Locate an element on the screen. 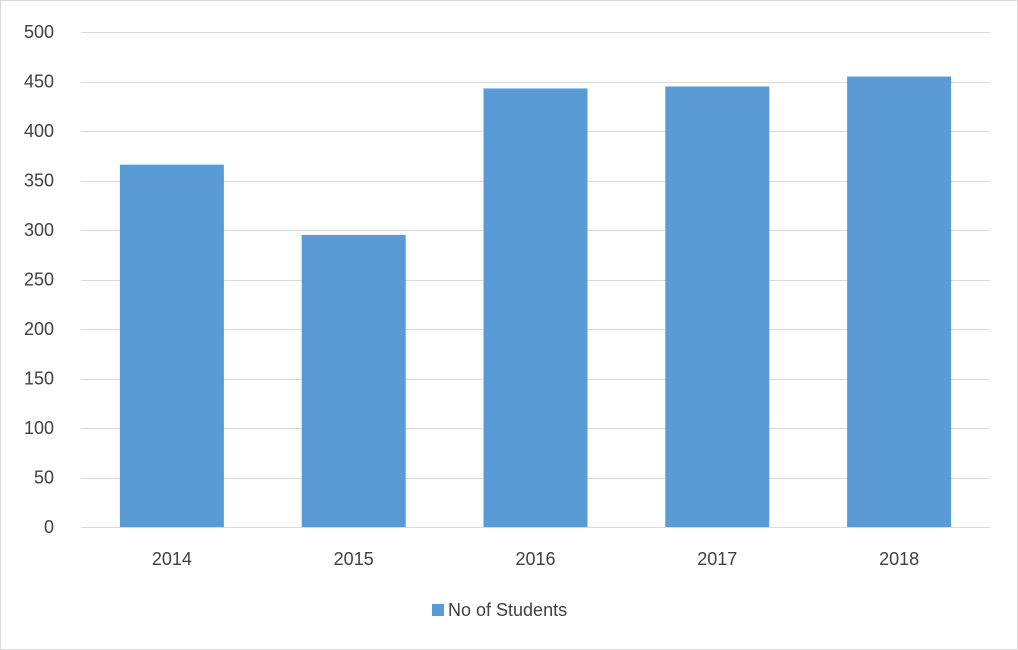  y-tick-label: 350 is located at coordinates (39, 181).